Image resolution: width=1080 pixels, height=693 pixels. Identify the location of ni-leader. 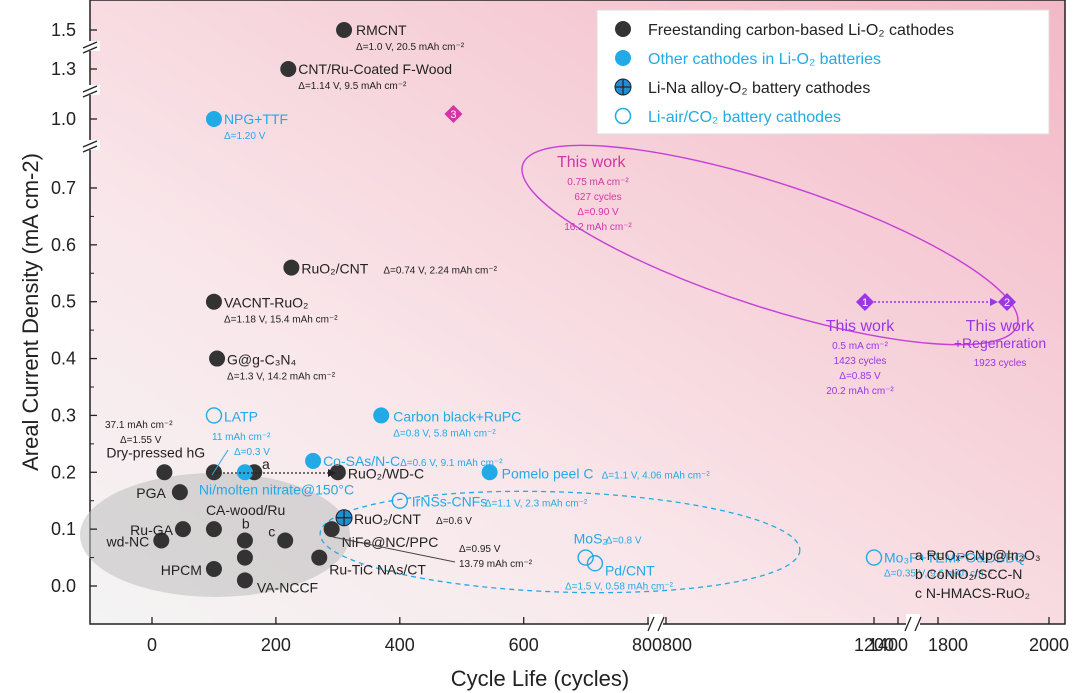
(394, 549).